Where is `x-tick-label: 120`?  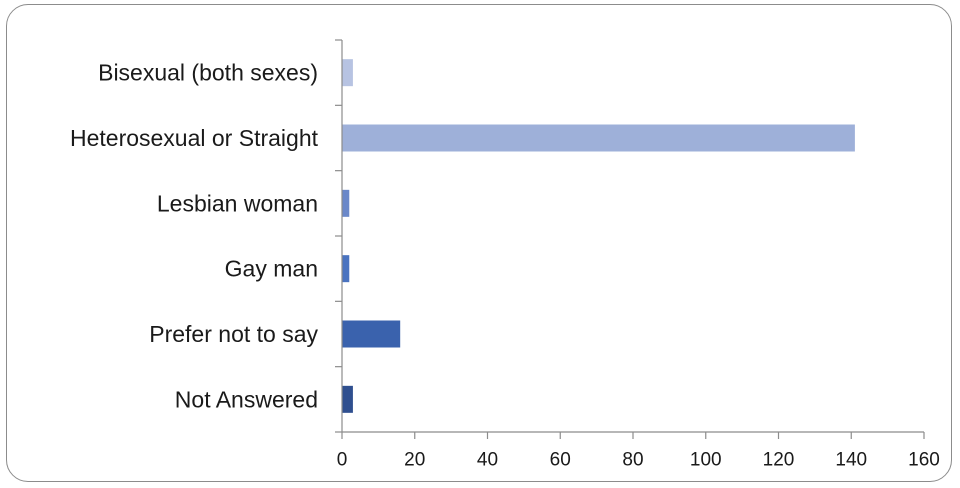
x-tick-label: 120 is located at coordinates (779, 460).